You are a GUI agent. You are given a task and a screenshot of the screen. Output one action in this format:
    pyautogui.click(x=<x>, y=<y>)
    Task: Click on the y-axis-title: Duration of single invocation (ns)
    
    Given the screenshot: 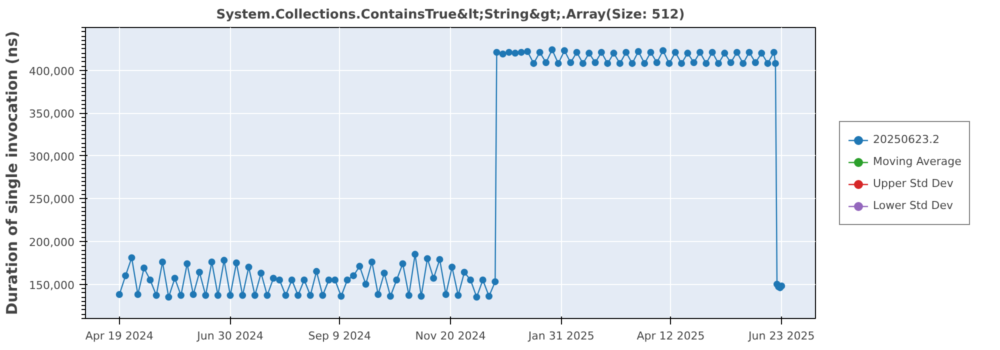 What is the action you would take?
    pyautogui.click(x=12, y=173)
    